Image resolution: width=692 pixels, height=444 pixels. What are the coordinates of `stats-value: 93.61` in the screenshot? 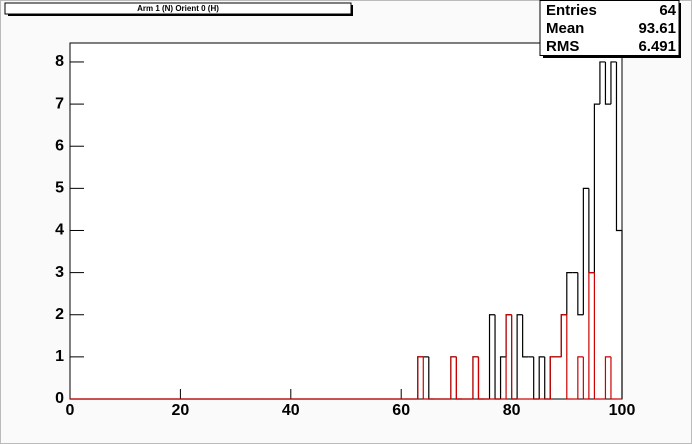 It's located at (657, 28).